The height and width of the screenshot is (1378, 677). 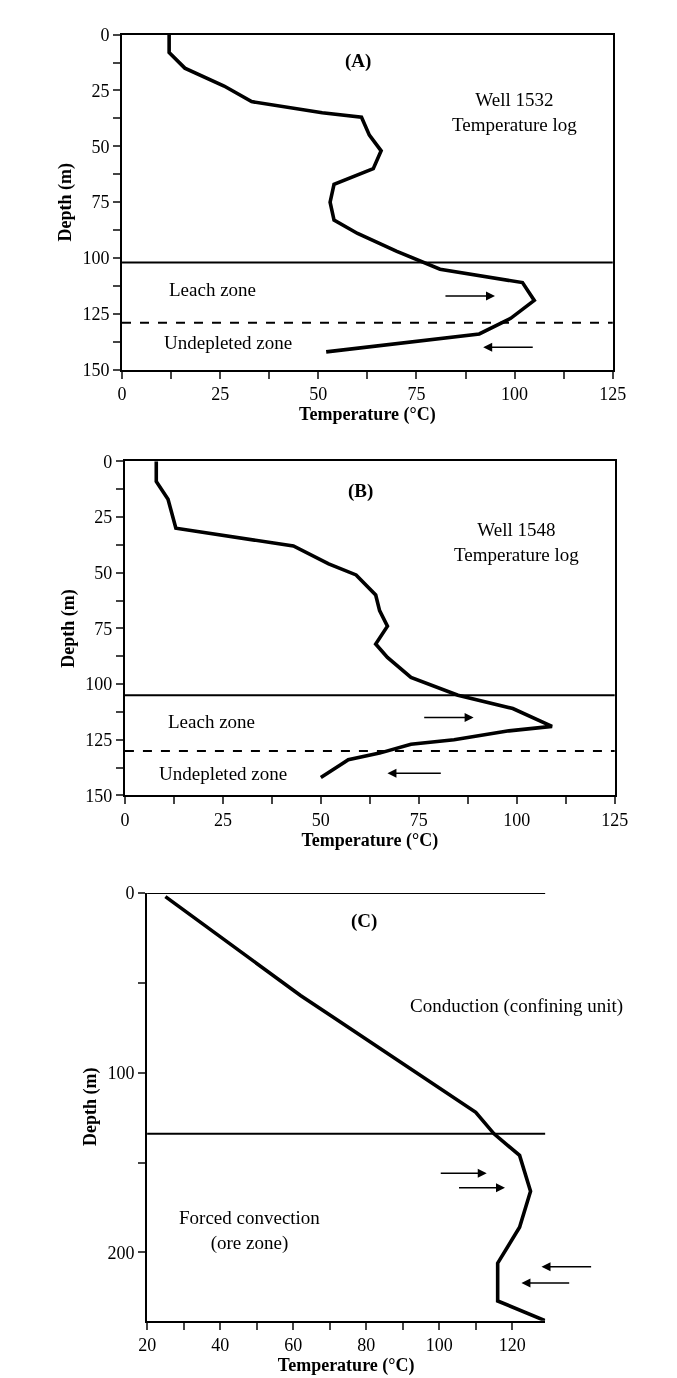 What do you see at coordinates (517, 542) in the screenshot?
I see `annotation: Well 1548 Temperature log` at bounding box center [517, 542].